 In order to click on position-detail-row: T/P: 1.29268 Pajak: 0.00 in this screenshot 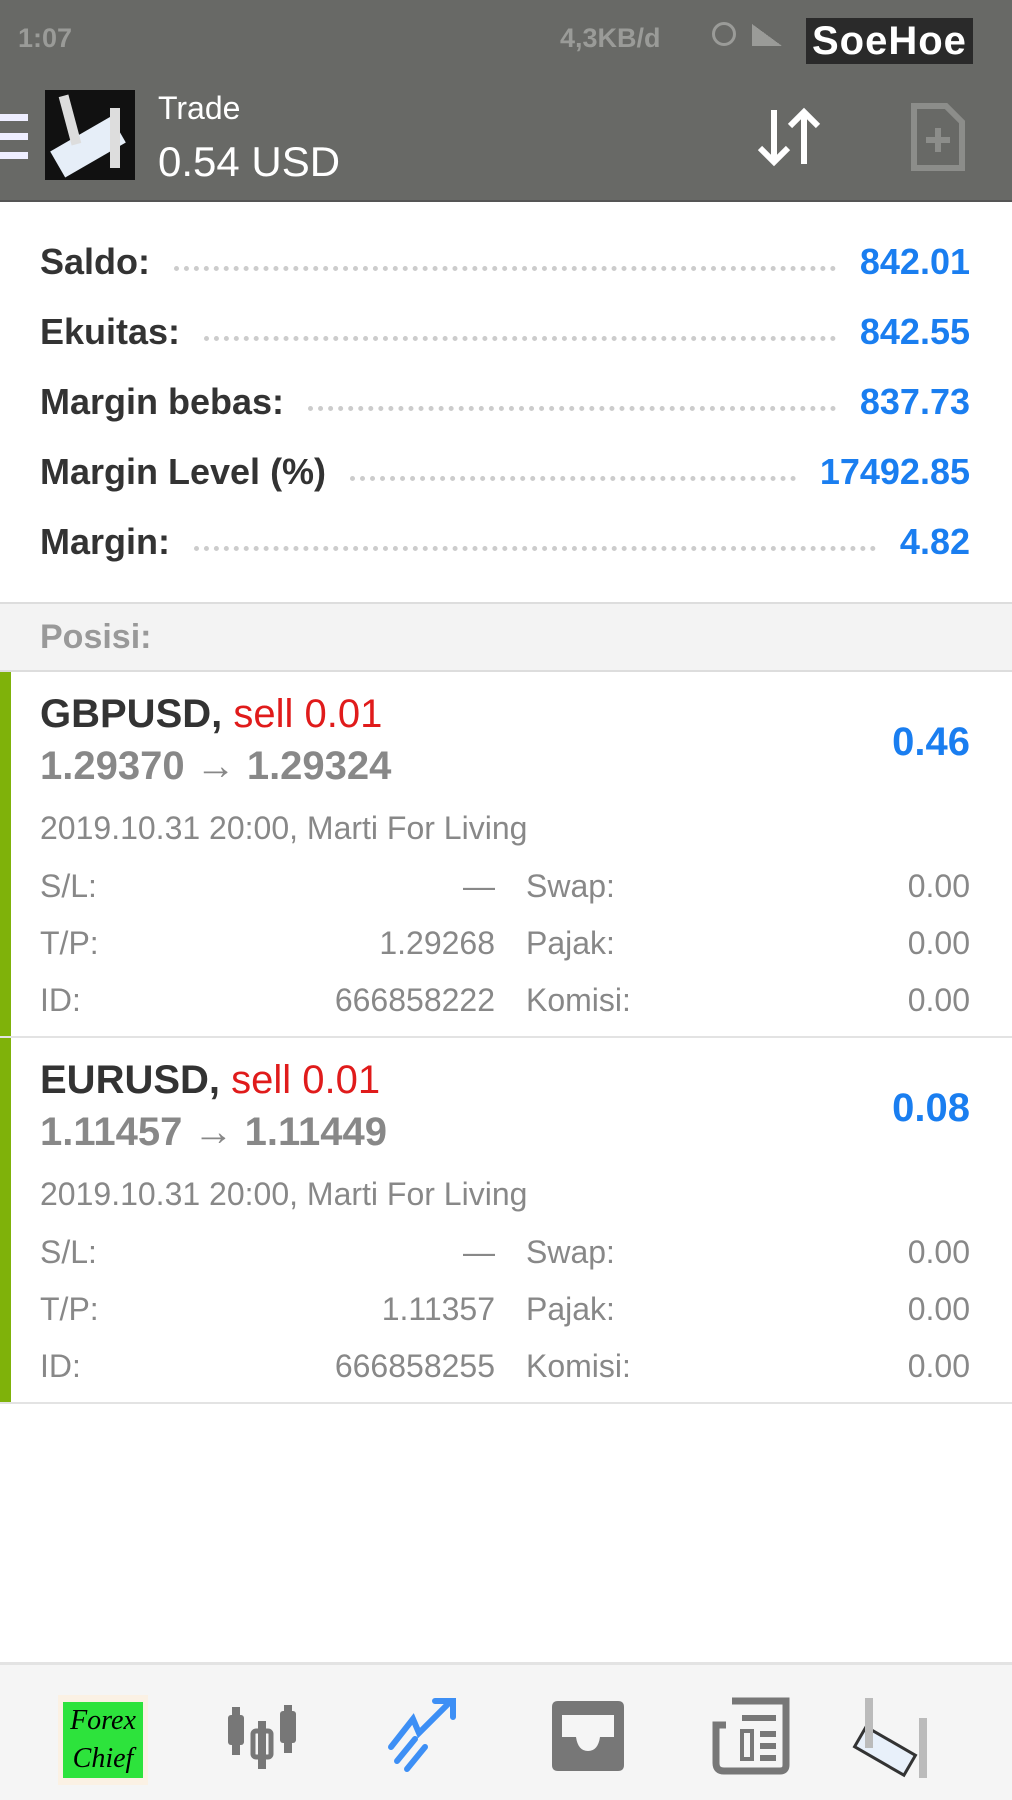, I will do `click(505, 951)`.